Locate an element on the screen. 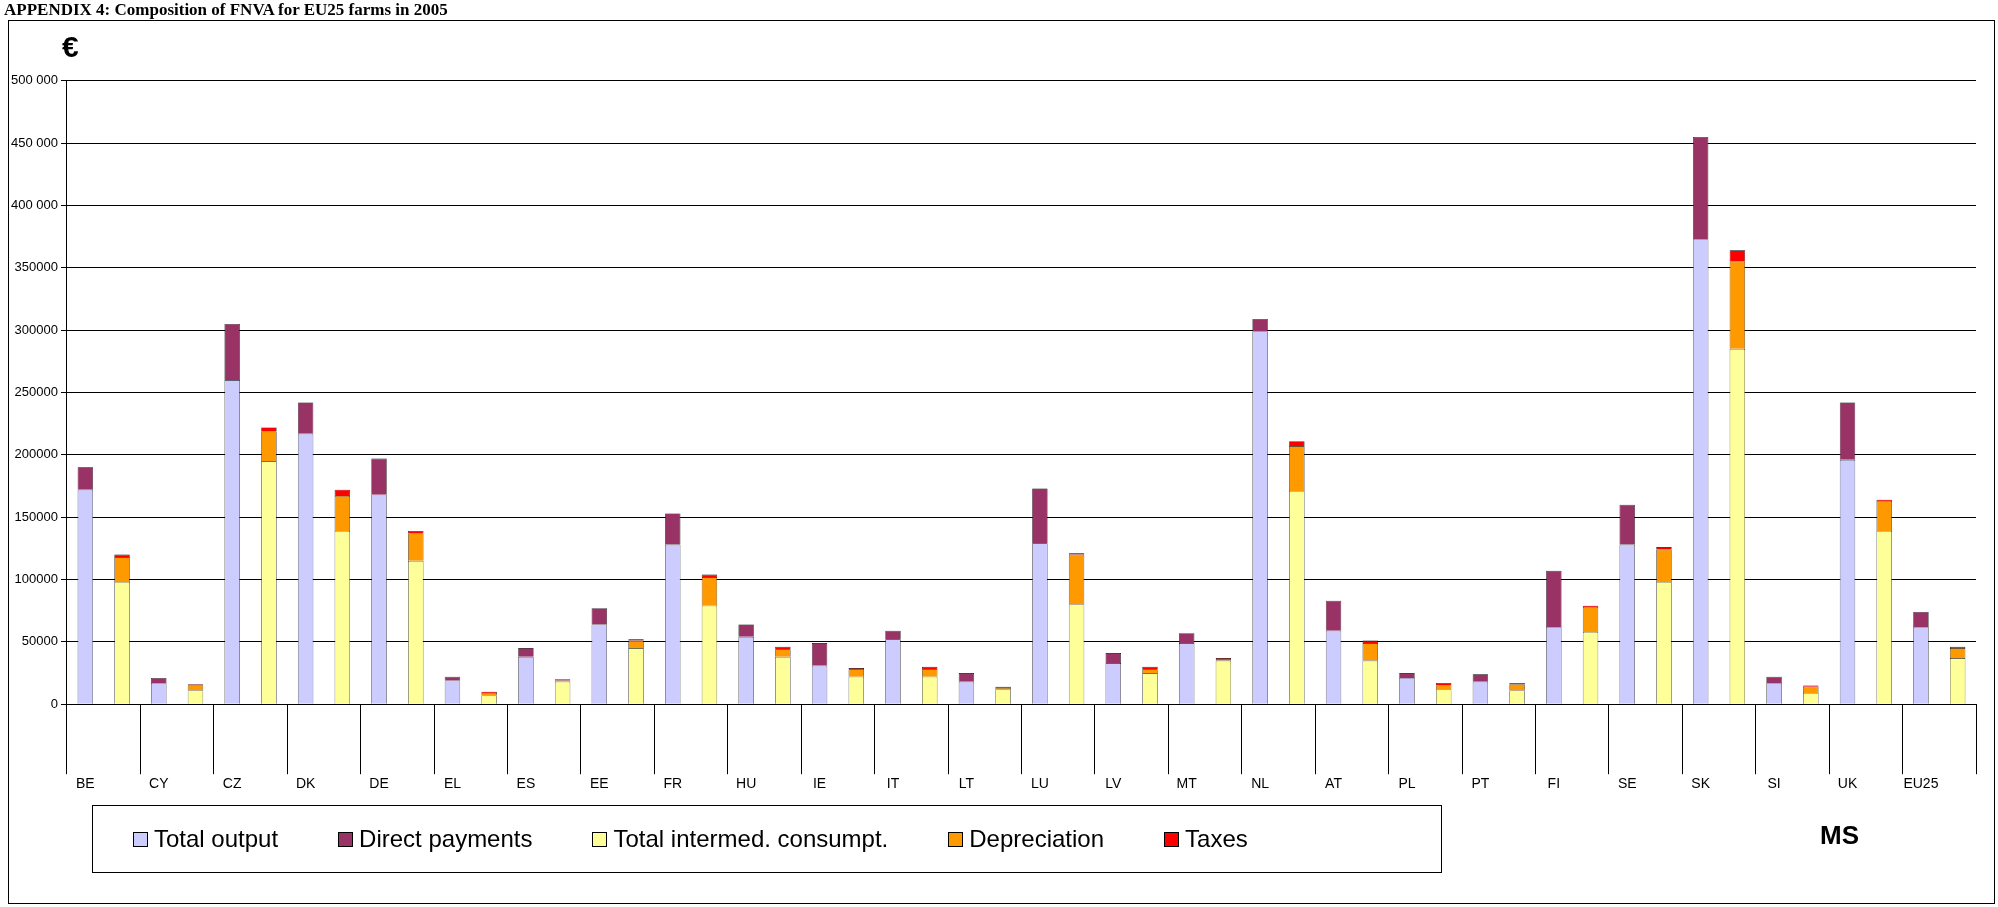 The width and height of the screenshot is (1998, 907). y-tick-label: 400 000 is located at coordinates (34, 205).